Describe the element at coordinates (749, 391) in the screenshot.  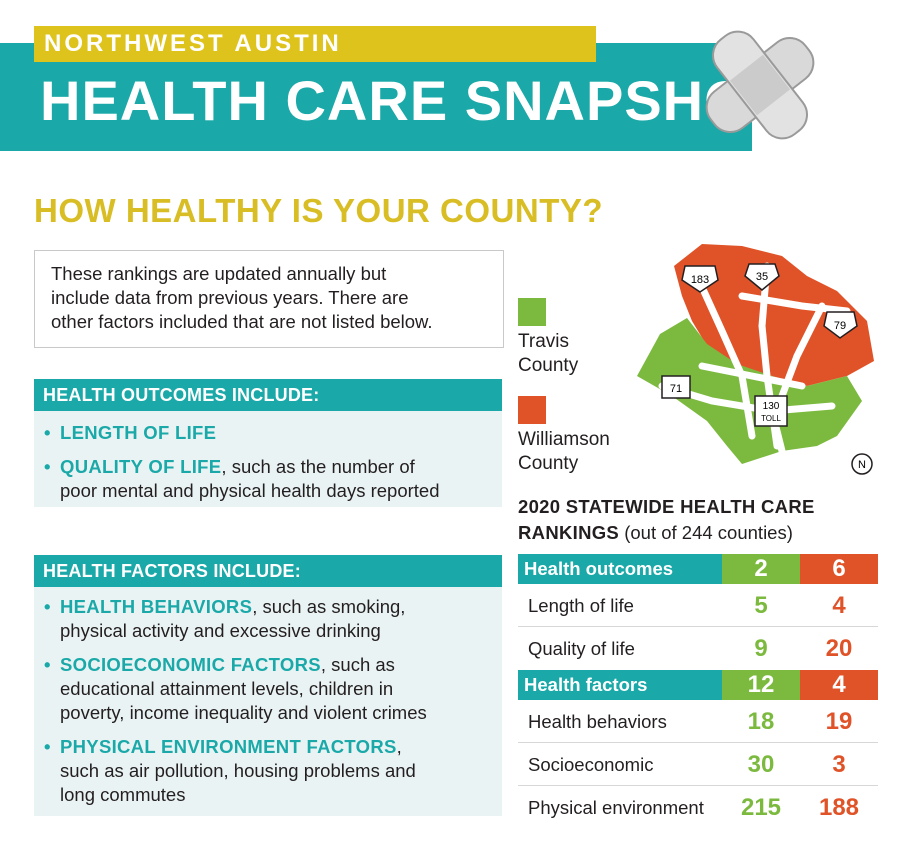
I see `travis-county-shape` at that location.